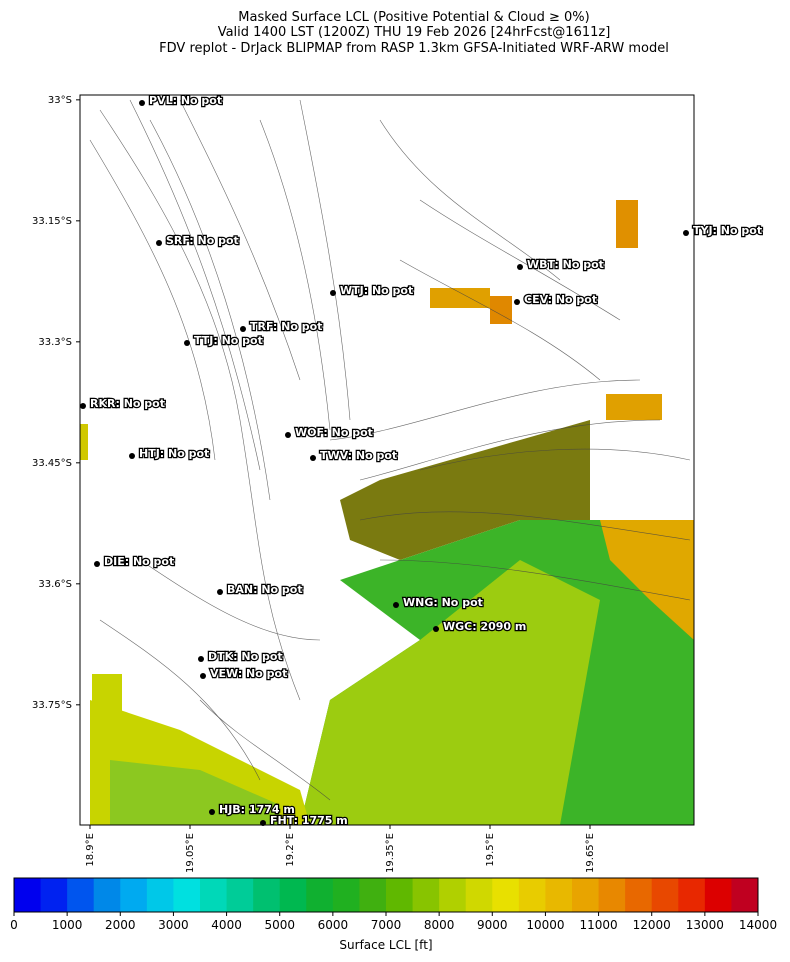 This screenshot has width=790, height=962. Describe the element at coordinates (386, 925) in the screenshot. I see `colorbar-tick-label: 7000` at that location.